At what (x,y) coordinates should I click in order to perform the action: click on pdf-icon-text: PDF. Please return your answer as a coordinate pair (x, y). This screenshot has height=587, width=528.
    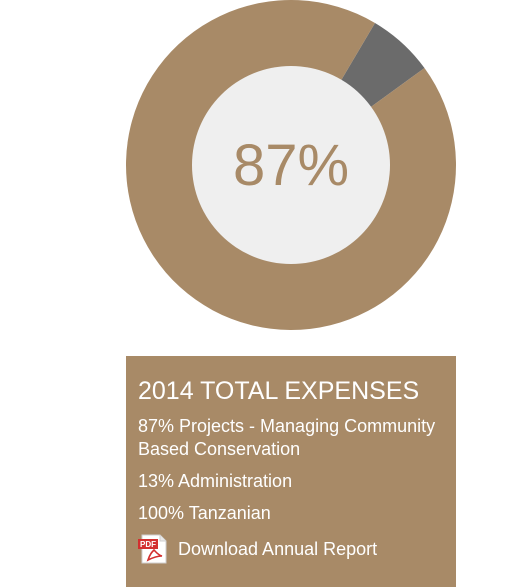
    Looking at the image, I should click on (148, 544).